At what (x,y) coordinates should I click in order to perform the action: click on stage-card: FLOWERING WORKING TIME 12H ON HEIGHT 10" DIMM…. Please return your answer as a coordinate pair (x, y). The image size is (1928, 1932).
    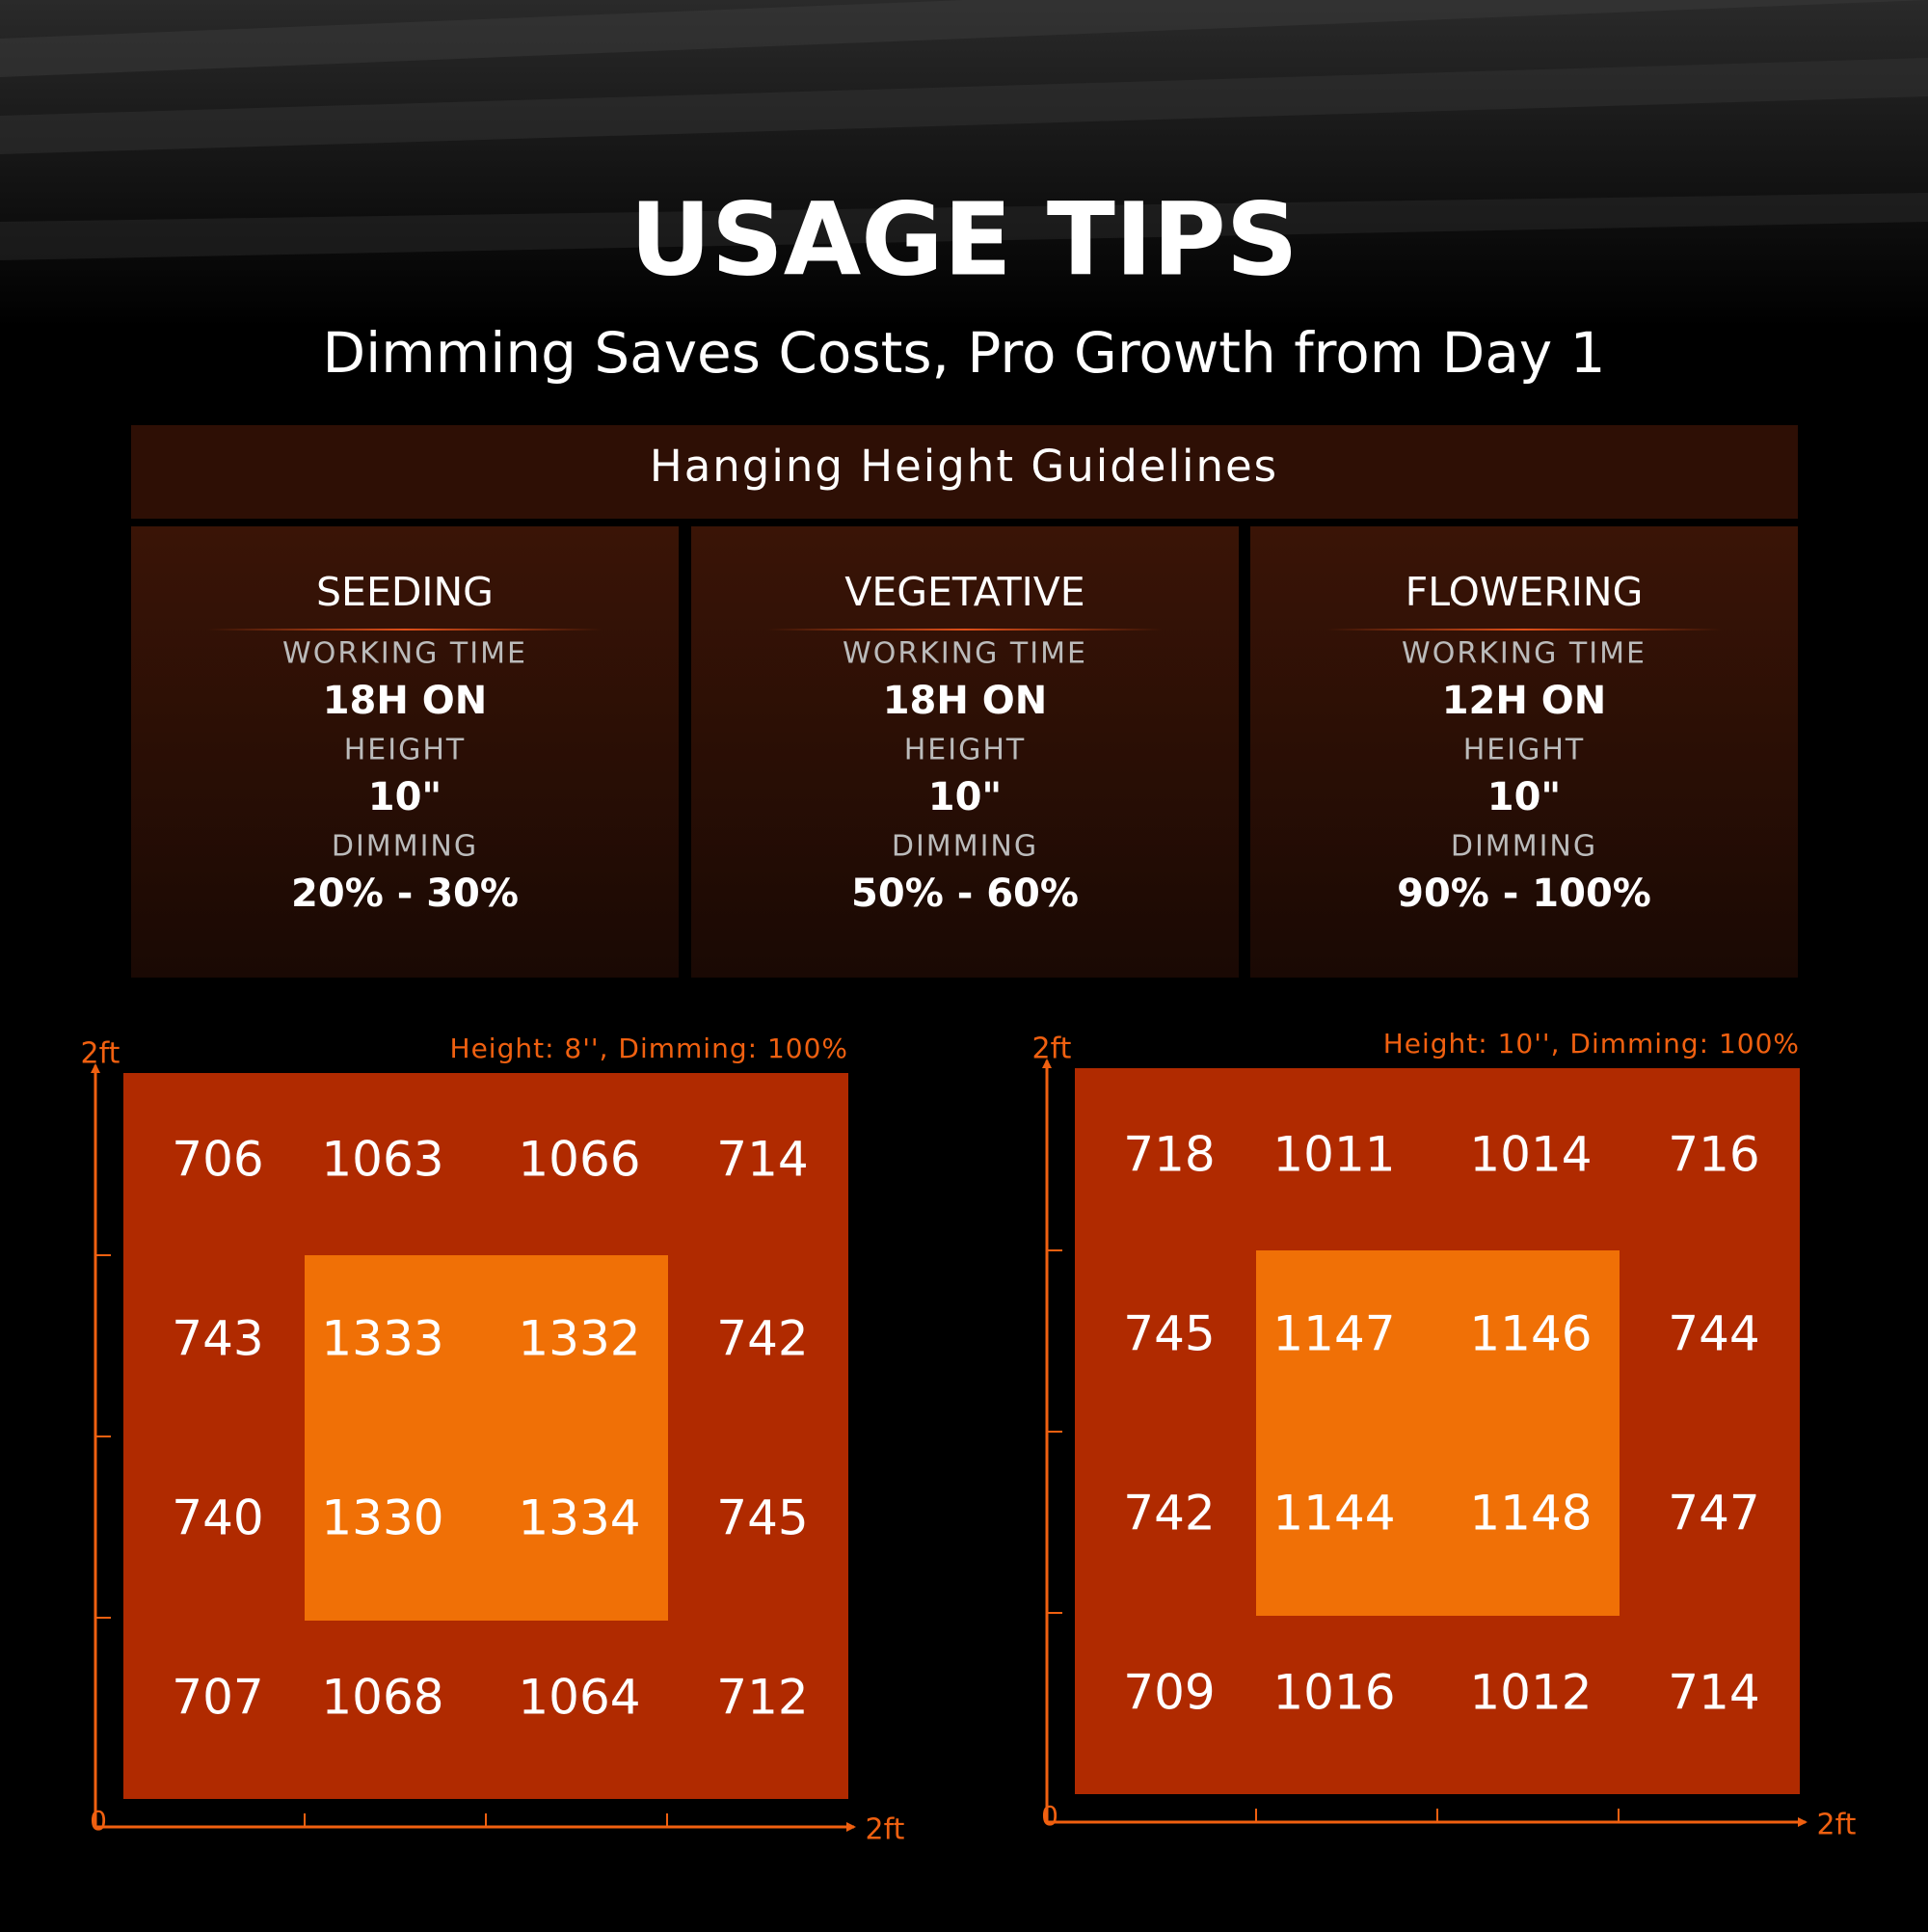
    Looking at the image, I should click on (1524, 752).